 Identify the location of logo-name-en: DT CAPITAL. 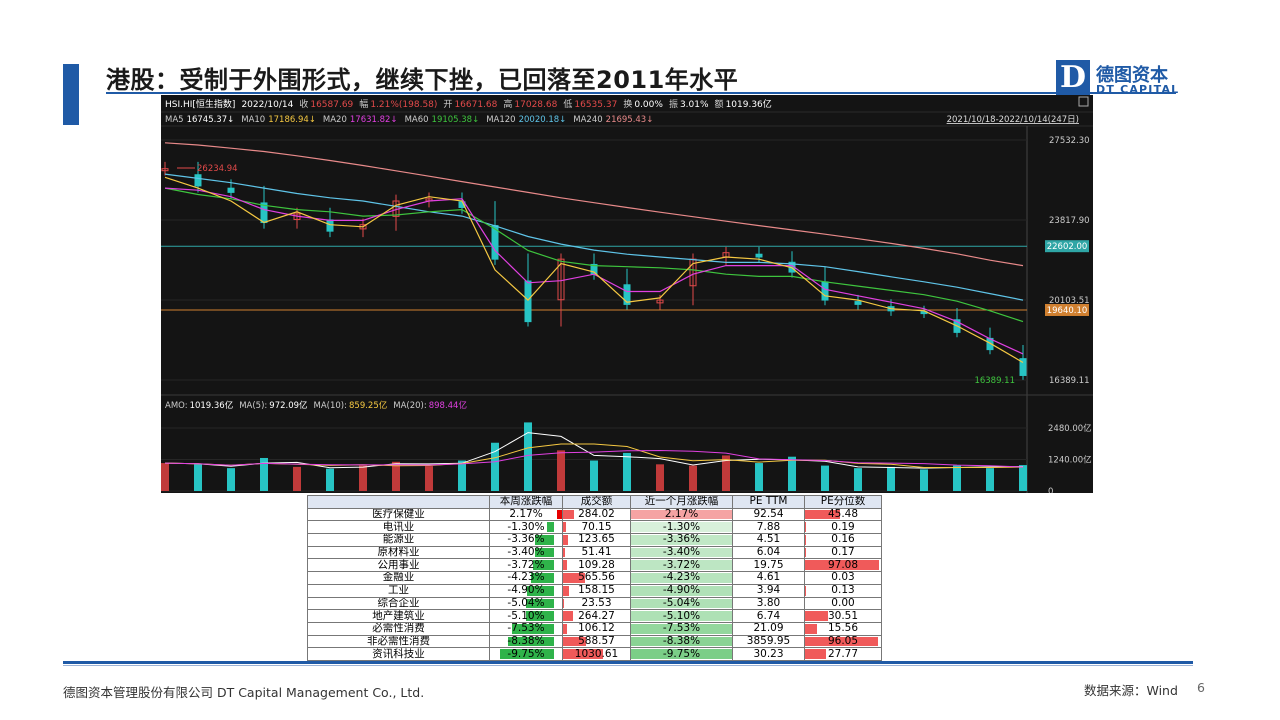
(1138, 89).